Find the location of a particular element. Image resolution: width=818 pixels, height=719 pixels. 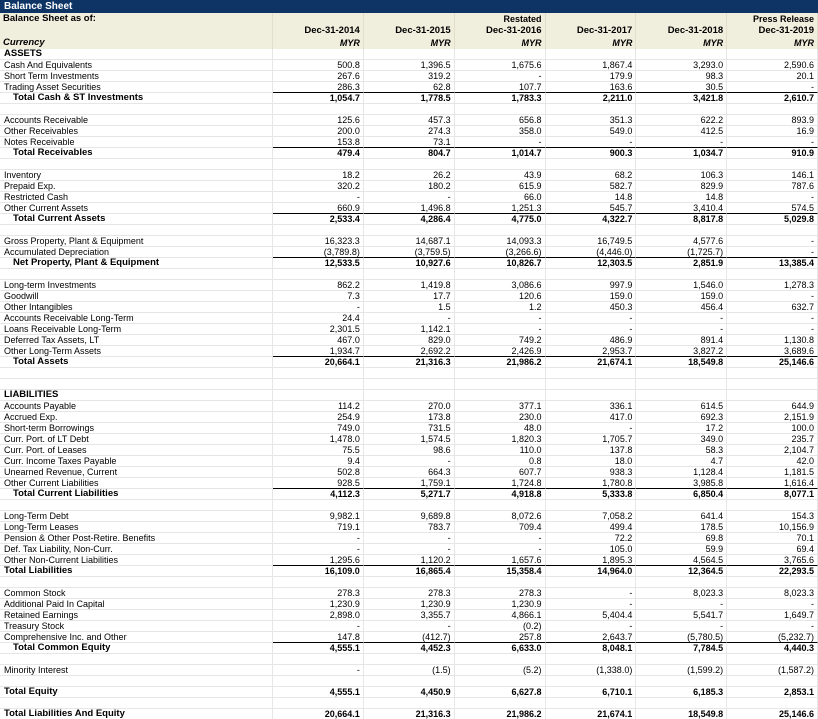

value-cell: 502.8 is located at coordinates (318, 472).